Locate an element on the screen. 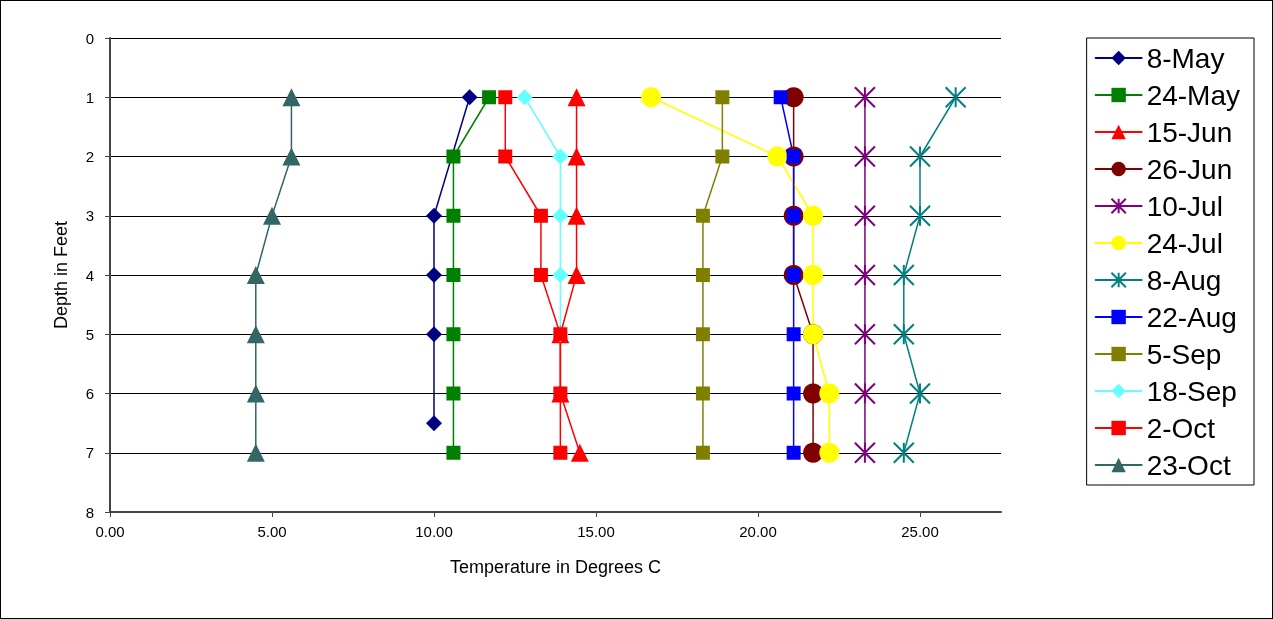 The width and height of the screenshot is (1273, 619). y-tick-label: 0 is located at coordinates (89, 38).